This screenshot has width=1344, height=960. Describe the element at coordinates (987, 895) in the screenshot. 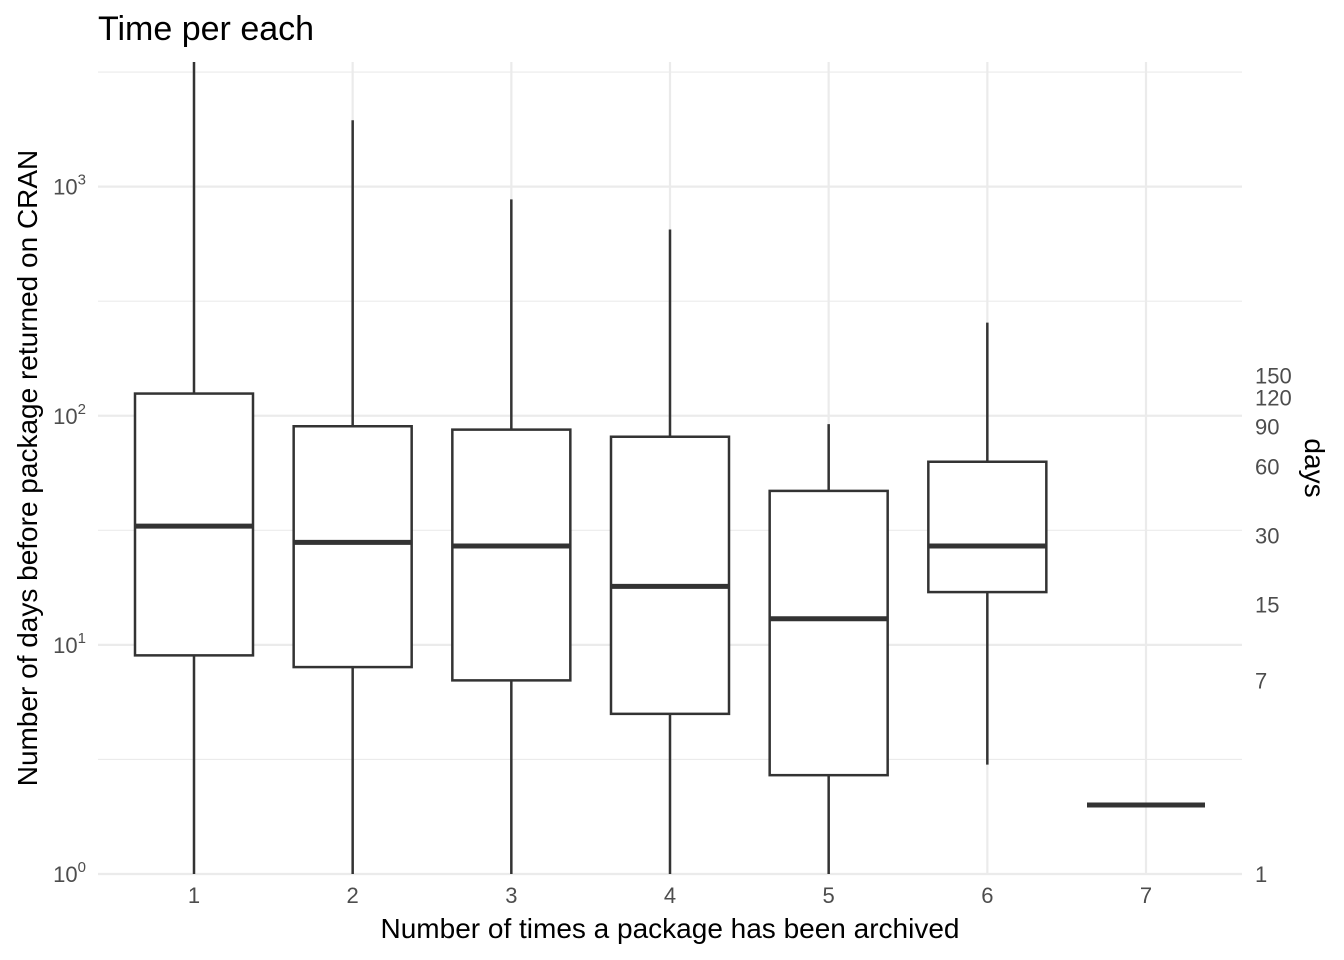

I see `x-tick-label: 6` at that location.